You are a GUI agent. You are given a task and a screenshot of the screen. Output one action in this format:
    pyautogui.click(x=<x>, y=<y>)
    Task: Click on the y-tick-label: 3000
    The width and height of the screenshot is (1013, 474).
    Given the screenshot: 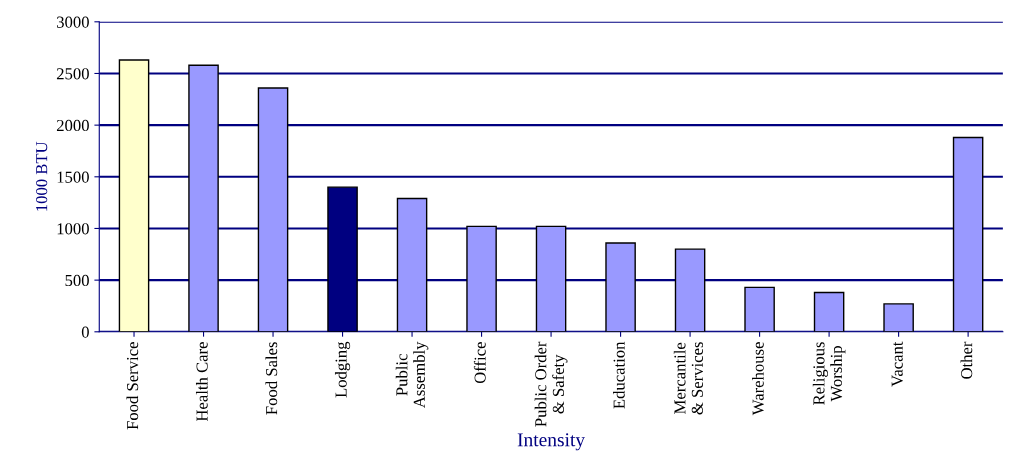 What is the action you would take?
    pyautogui.click(x=73, y=22)
    